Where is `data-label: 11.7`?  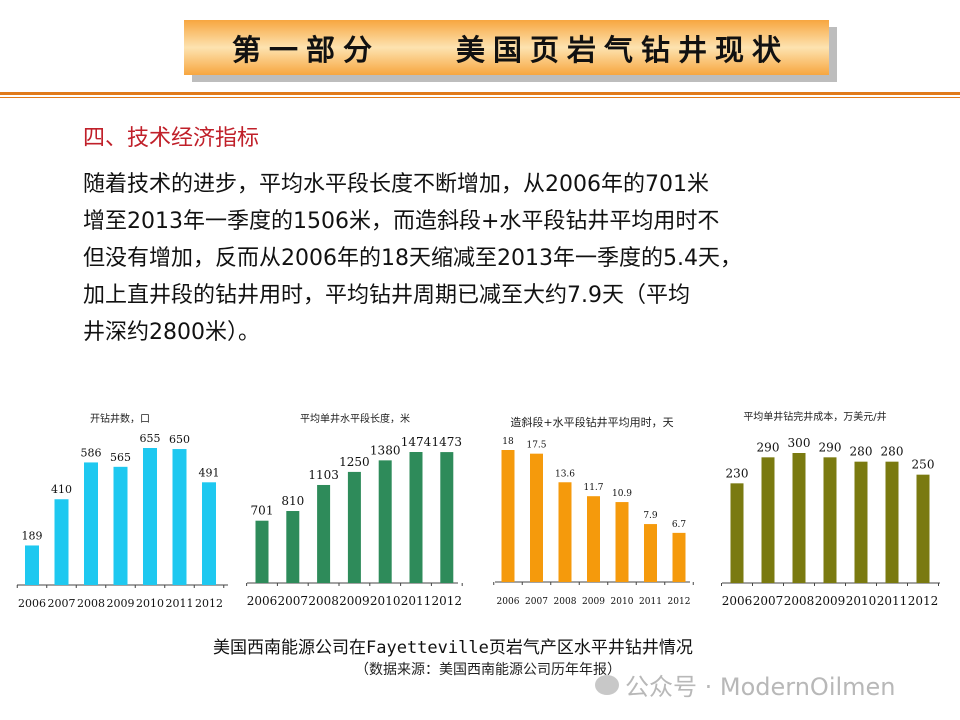 data-label: 11.7 is located at coordinates (593, 488).